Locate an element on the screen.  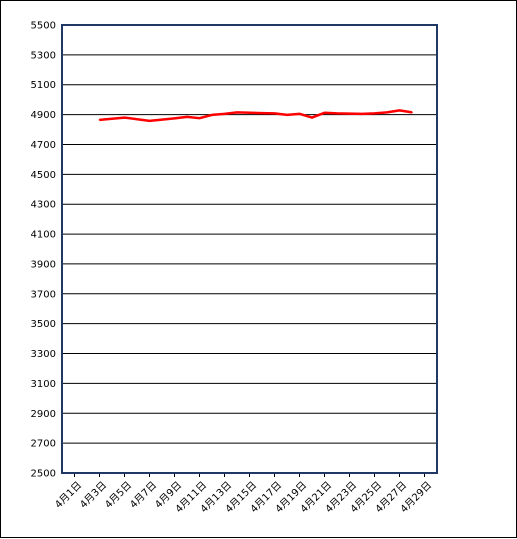
y-tick-label: 5100 is located at coordinates (43, 85).